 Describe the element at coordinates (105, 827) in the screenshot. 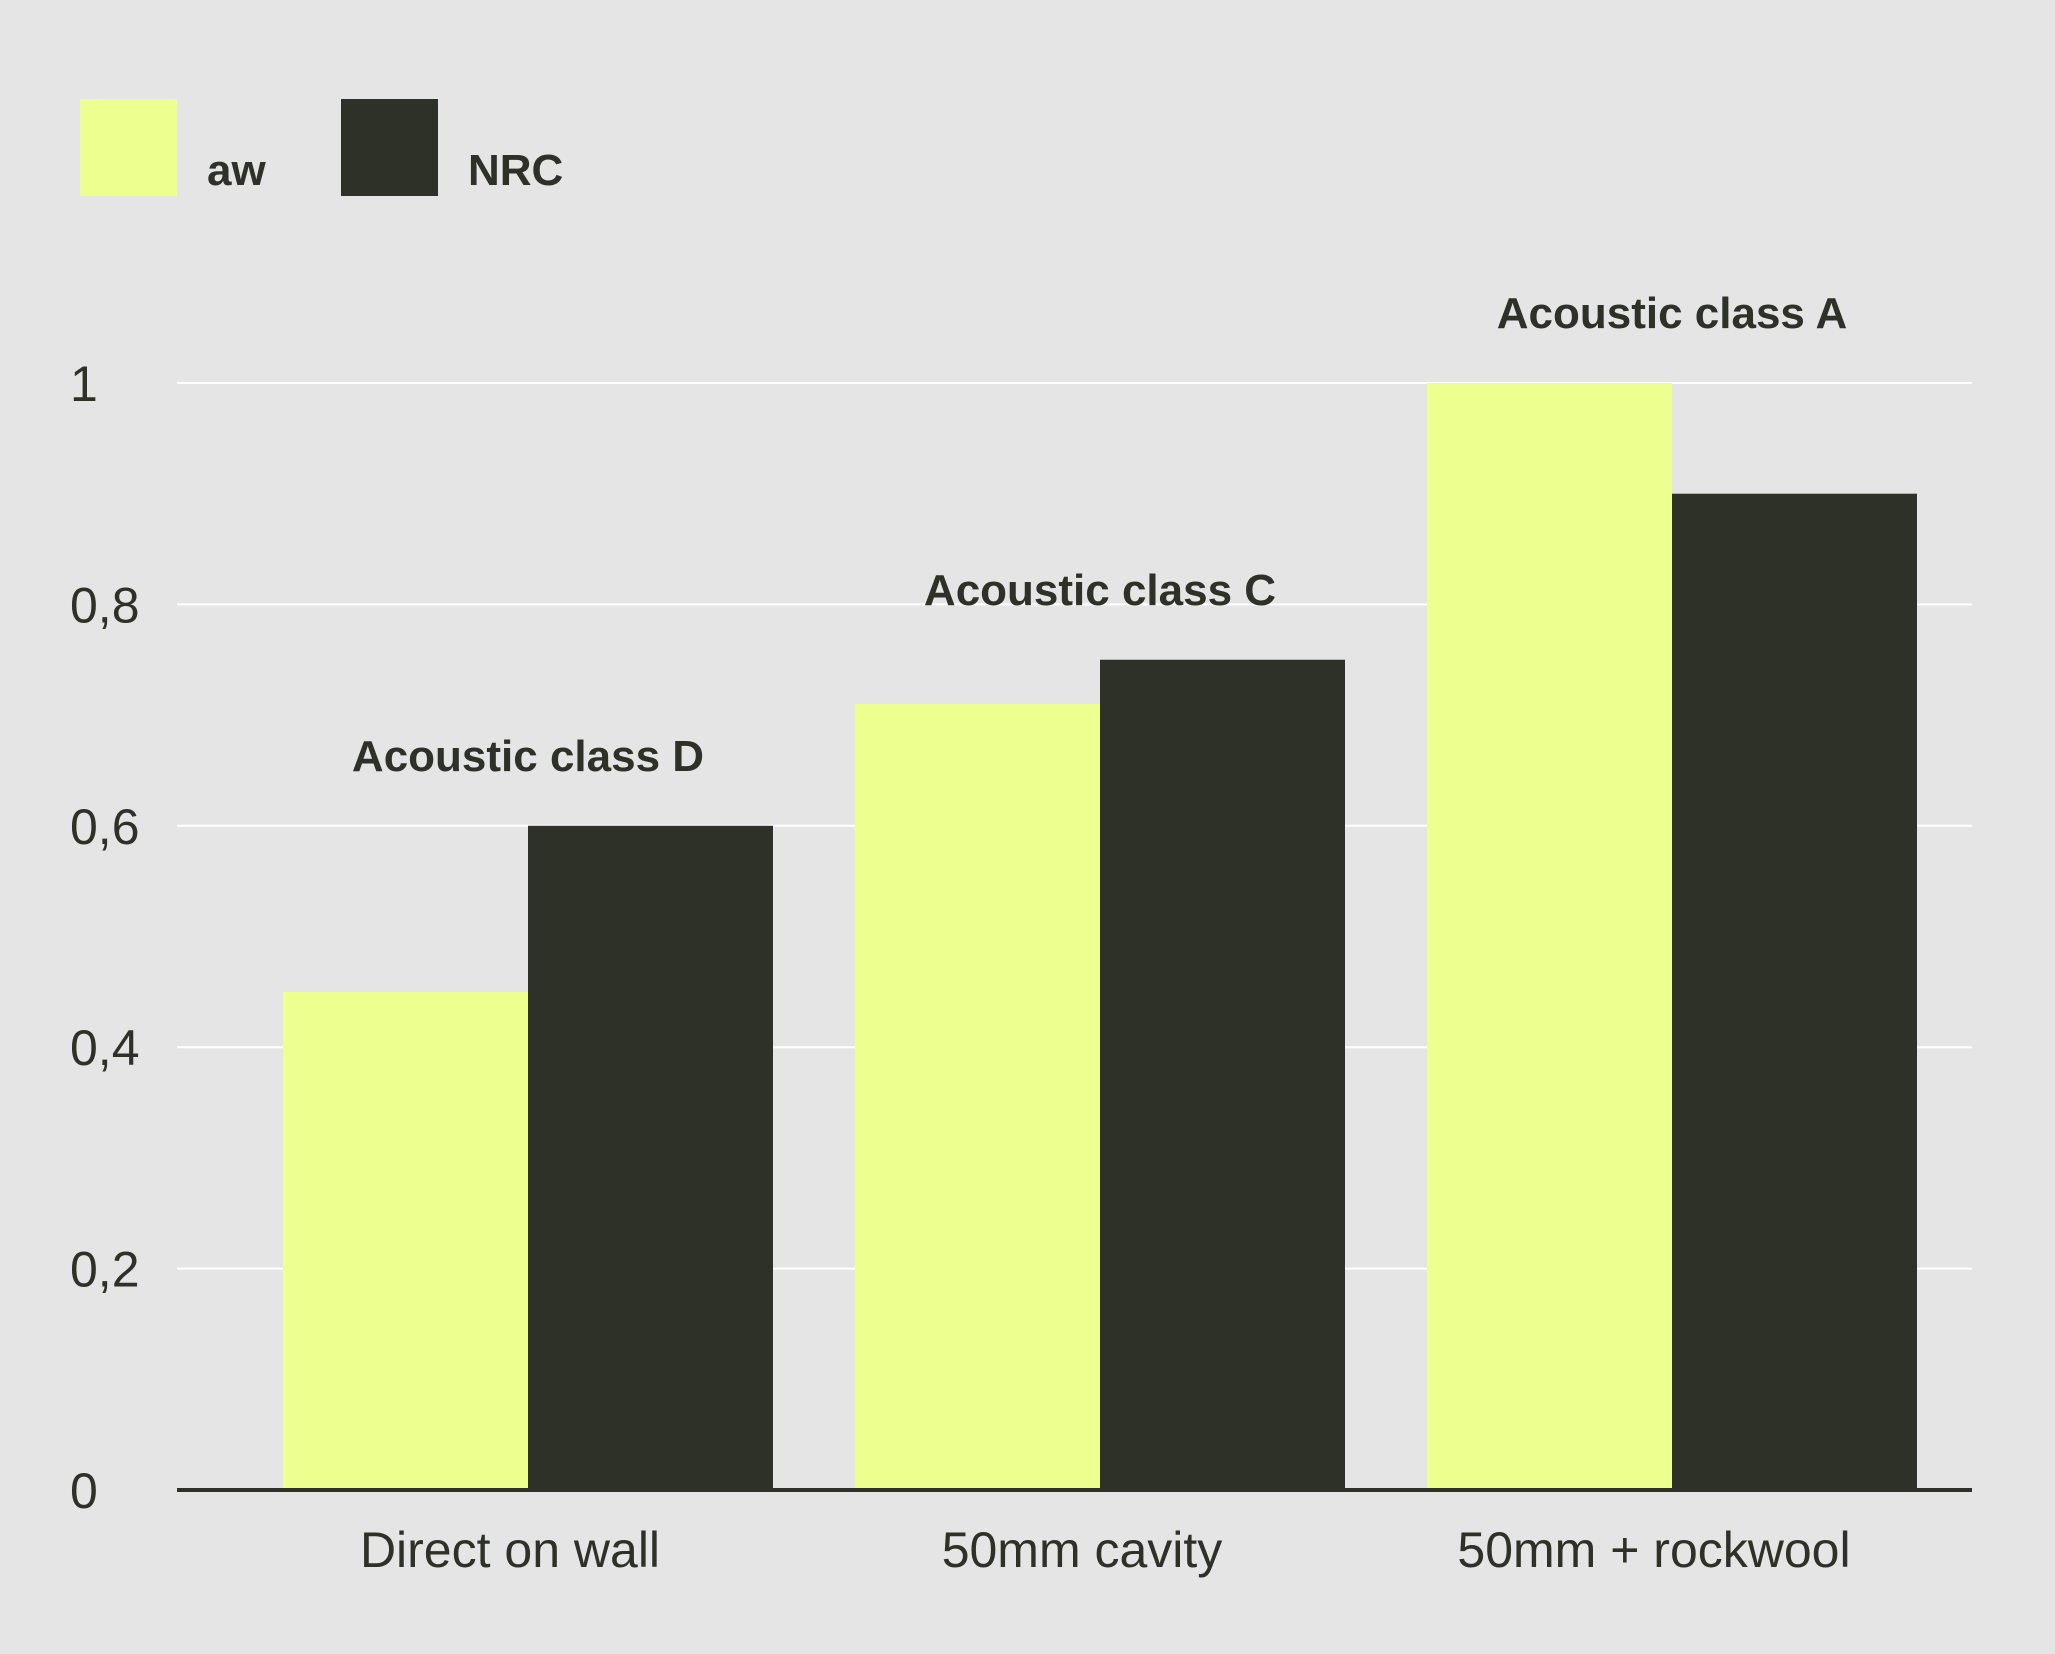

I see `y-tick-label: 0,6` at that location.